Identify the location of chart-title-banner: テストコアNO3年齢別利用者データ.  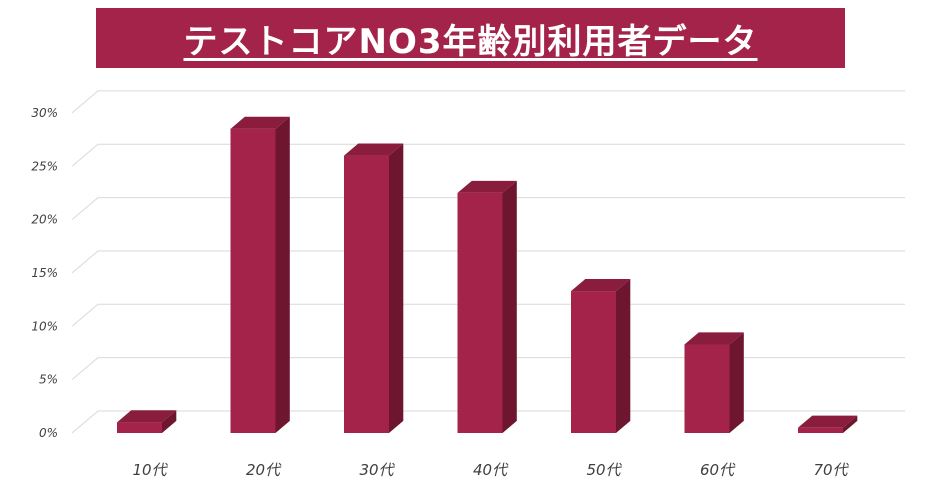
(470, 38).